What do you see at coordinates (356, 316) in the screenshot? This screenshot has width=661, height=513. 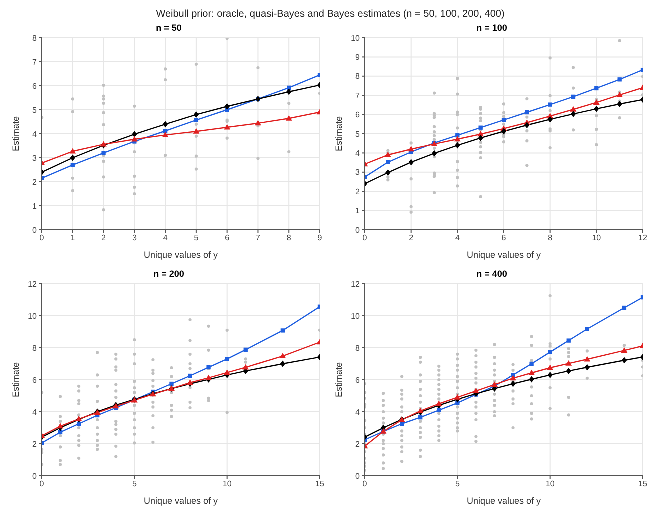 I see `y-tick-label: 10` at bounding box center [356, 316].